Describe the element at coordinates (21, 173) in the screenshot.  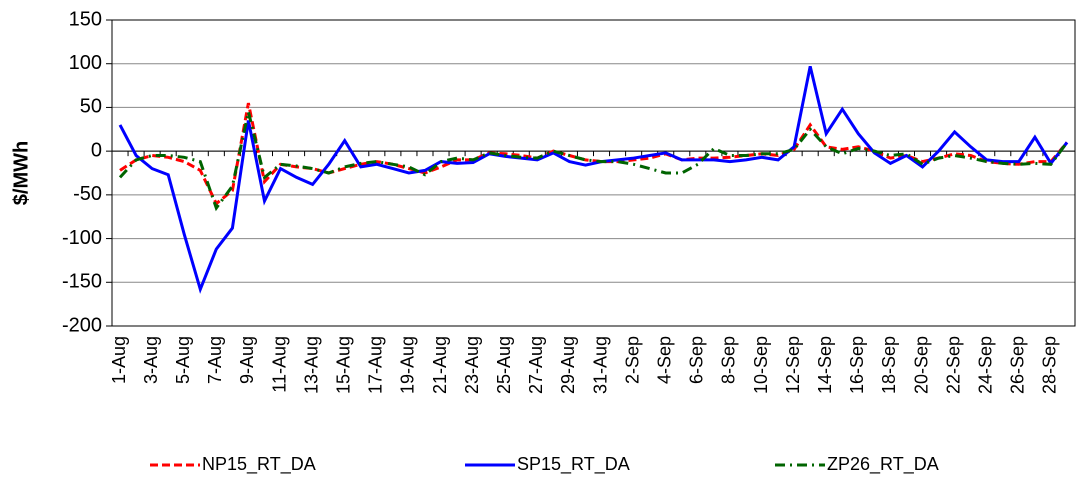
I see `y-axis-label: $/MWh` at that location.